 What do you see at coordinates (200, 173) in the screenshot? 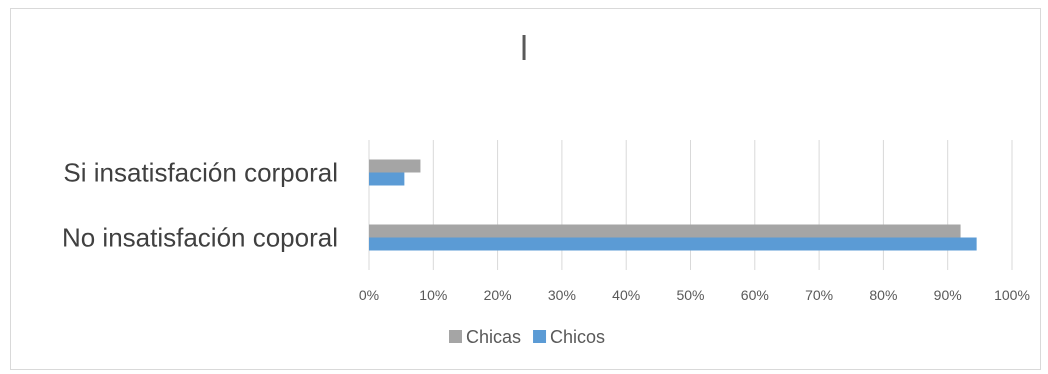
I see `category-label: Si insatisfación corporal` at bounding box center [200, 173].